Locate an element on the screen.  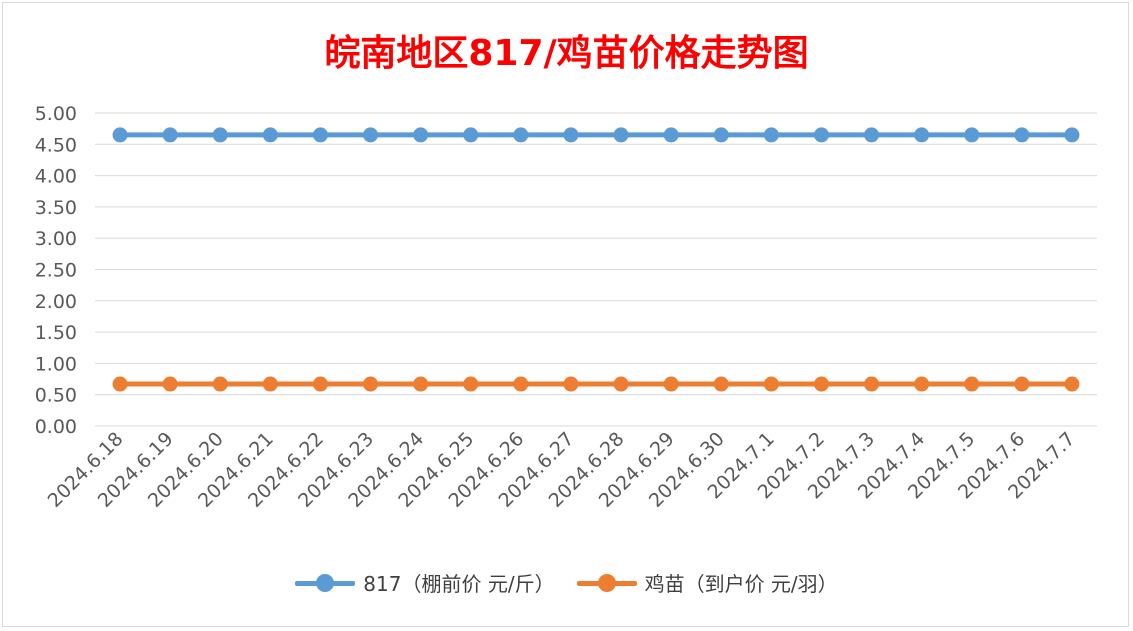
legend-item-series-2: 鸡苗（到户价 元/羽） is located at coordinates (707, 582).